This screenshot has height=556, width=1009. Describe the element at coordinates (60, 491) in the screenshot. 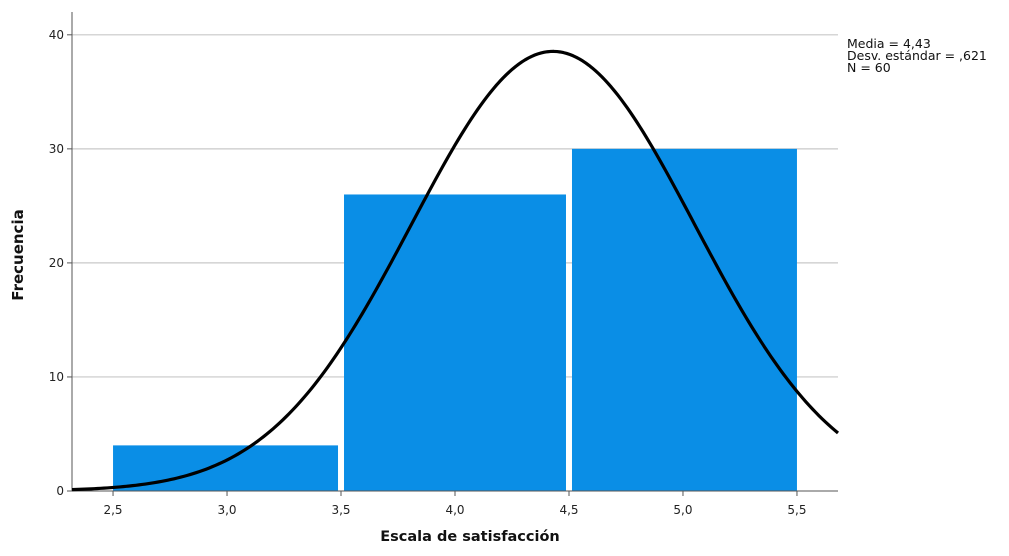

I see `y-tick-label: 0` at that location.